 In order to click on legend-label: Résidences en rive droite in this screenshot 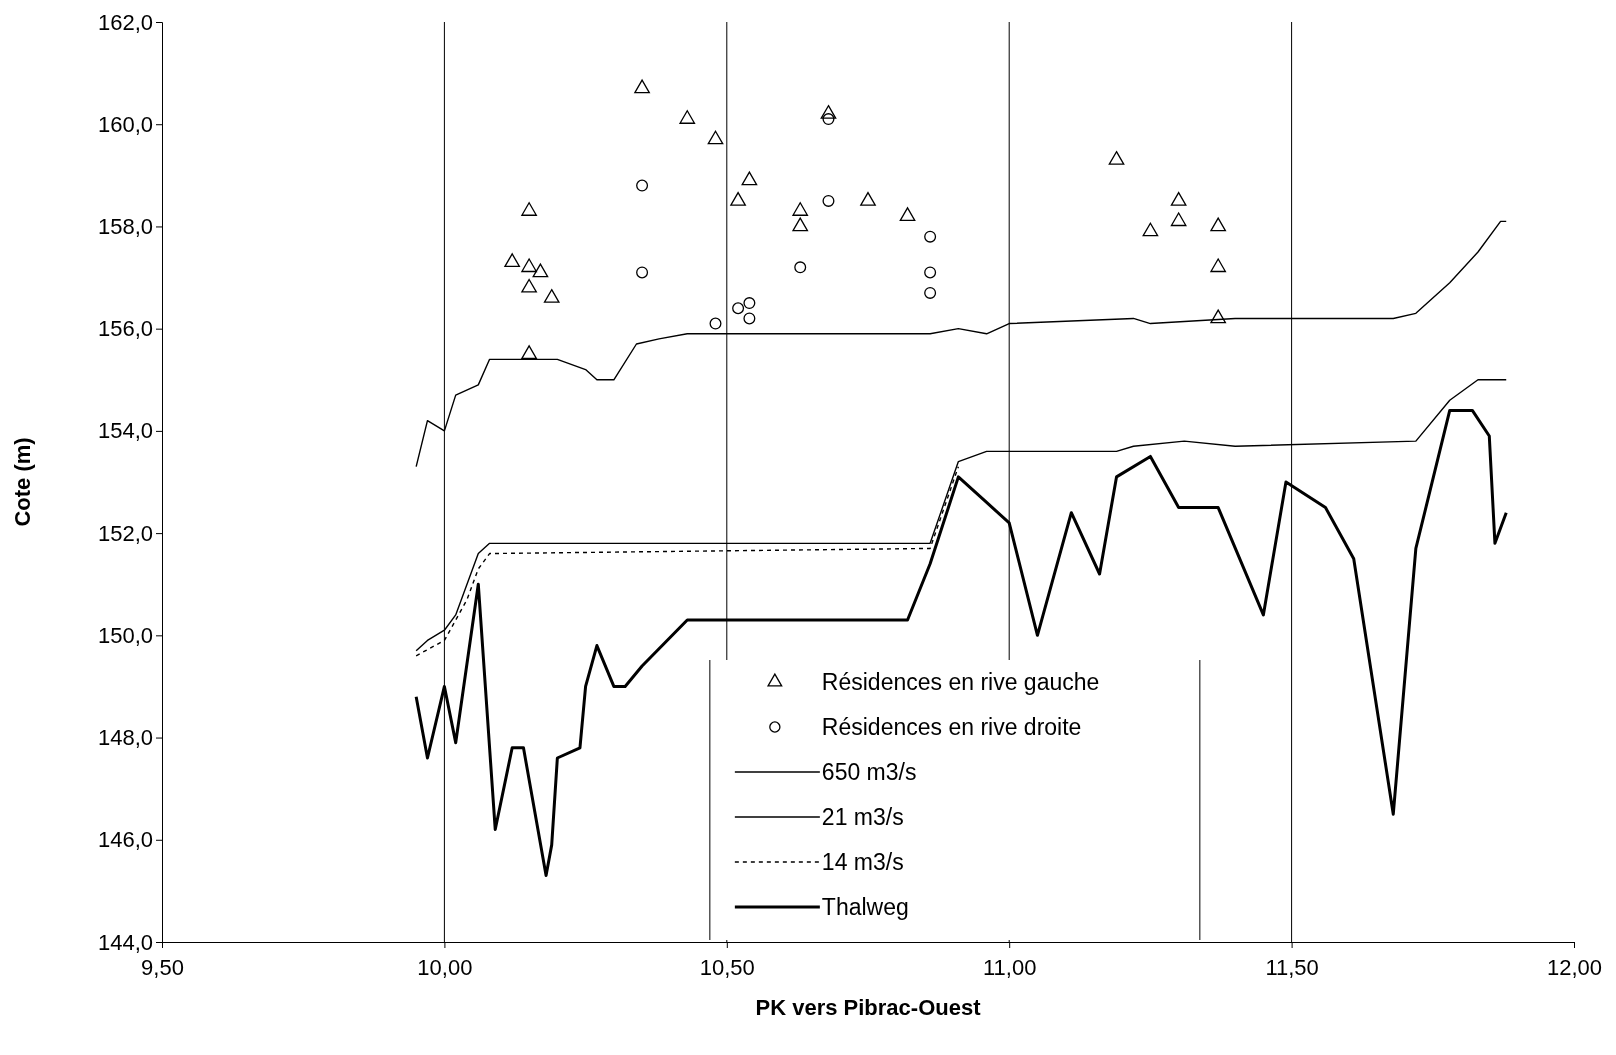, I will do `click(951, 727)`.